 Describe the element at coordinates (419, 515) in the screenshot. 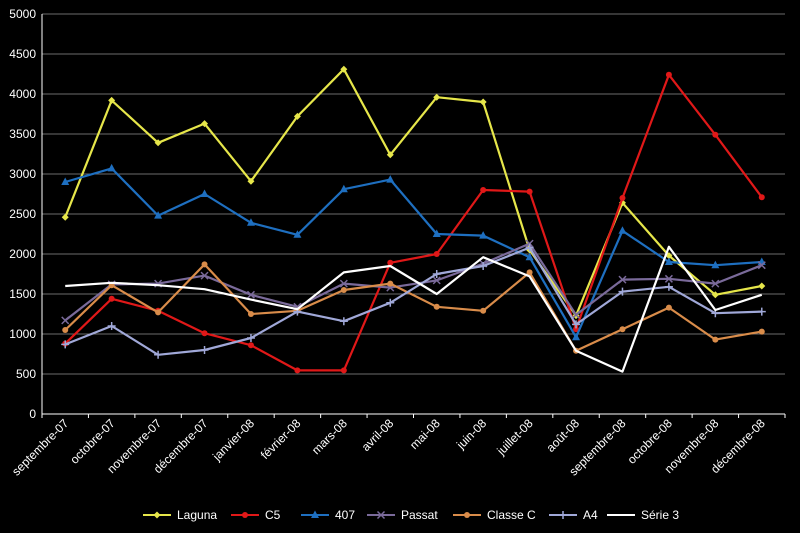

I see `legend-label: Passat` at that location.